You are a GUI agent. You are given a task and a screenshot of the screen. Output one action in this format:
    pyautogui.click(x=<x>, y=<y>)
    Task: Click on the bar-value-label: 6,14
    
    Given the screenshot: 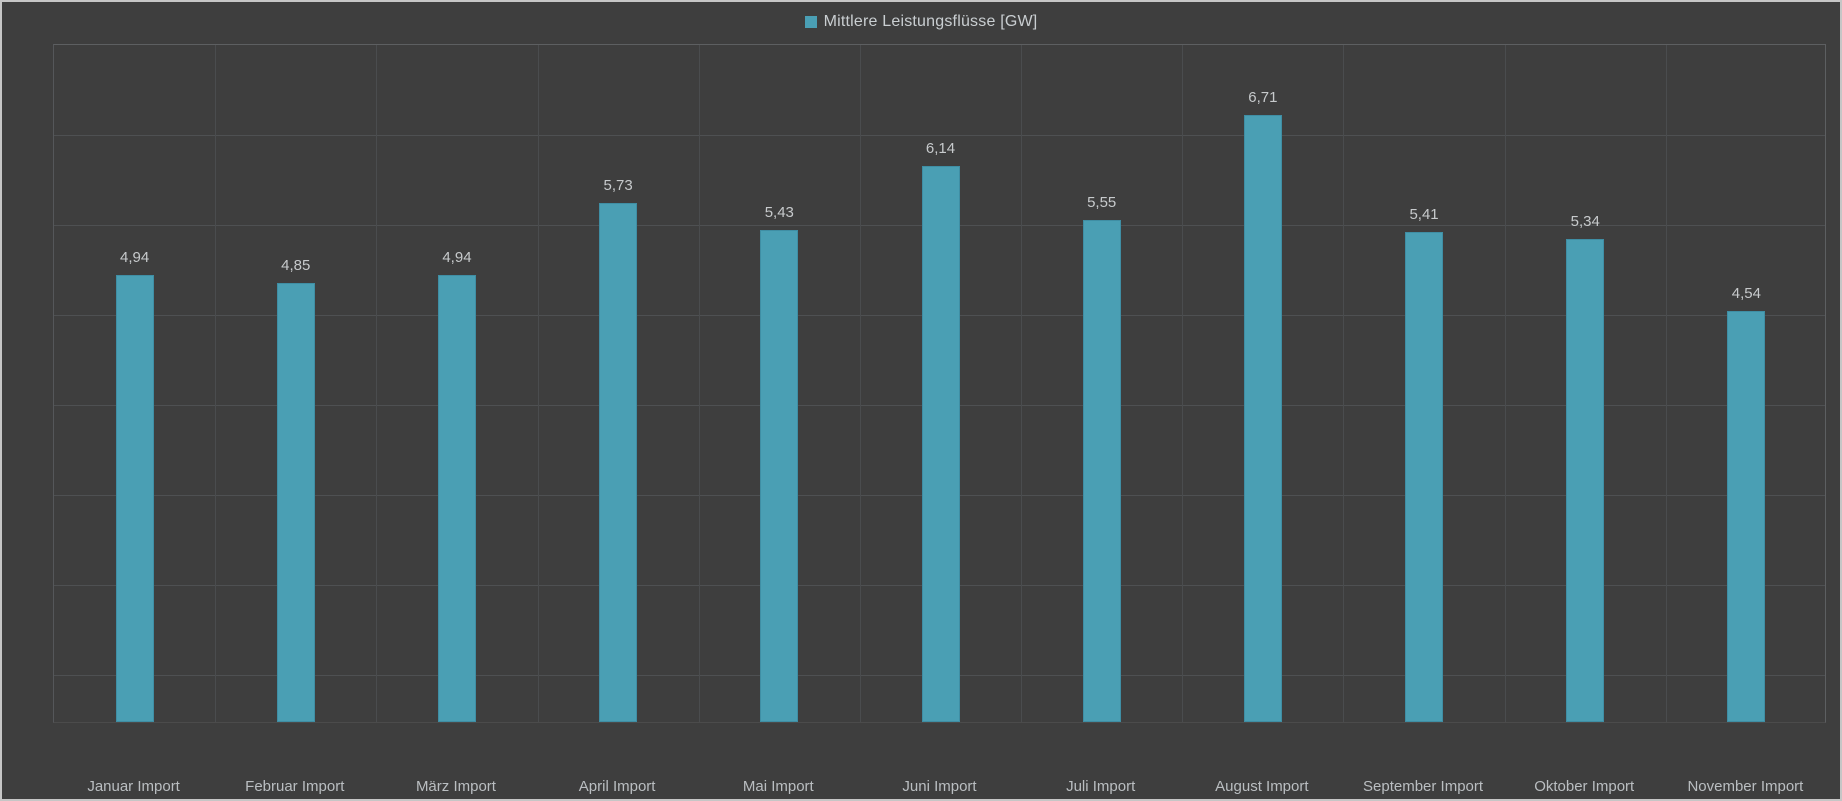 What is the action you would take?
    pyautogui.click(x=940, y=148)
    